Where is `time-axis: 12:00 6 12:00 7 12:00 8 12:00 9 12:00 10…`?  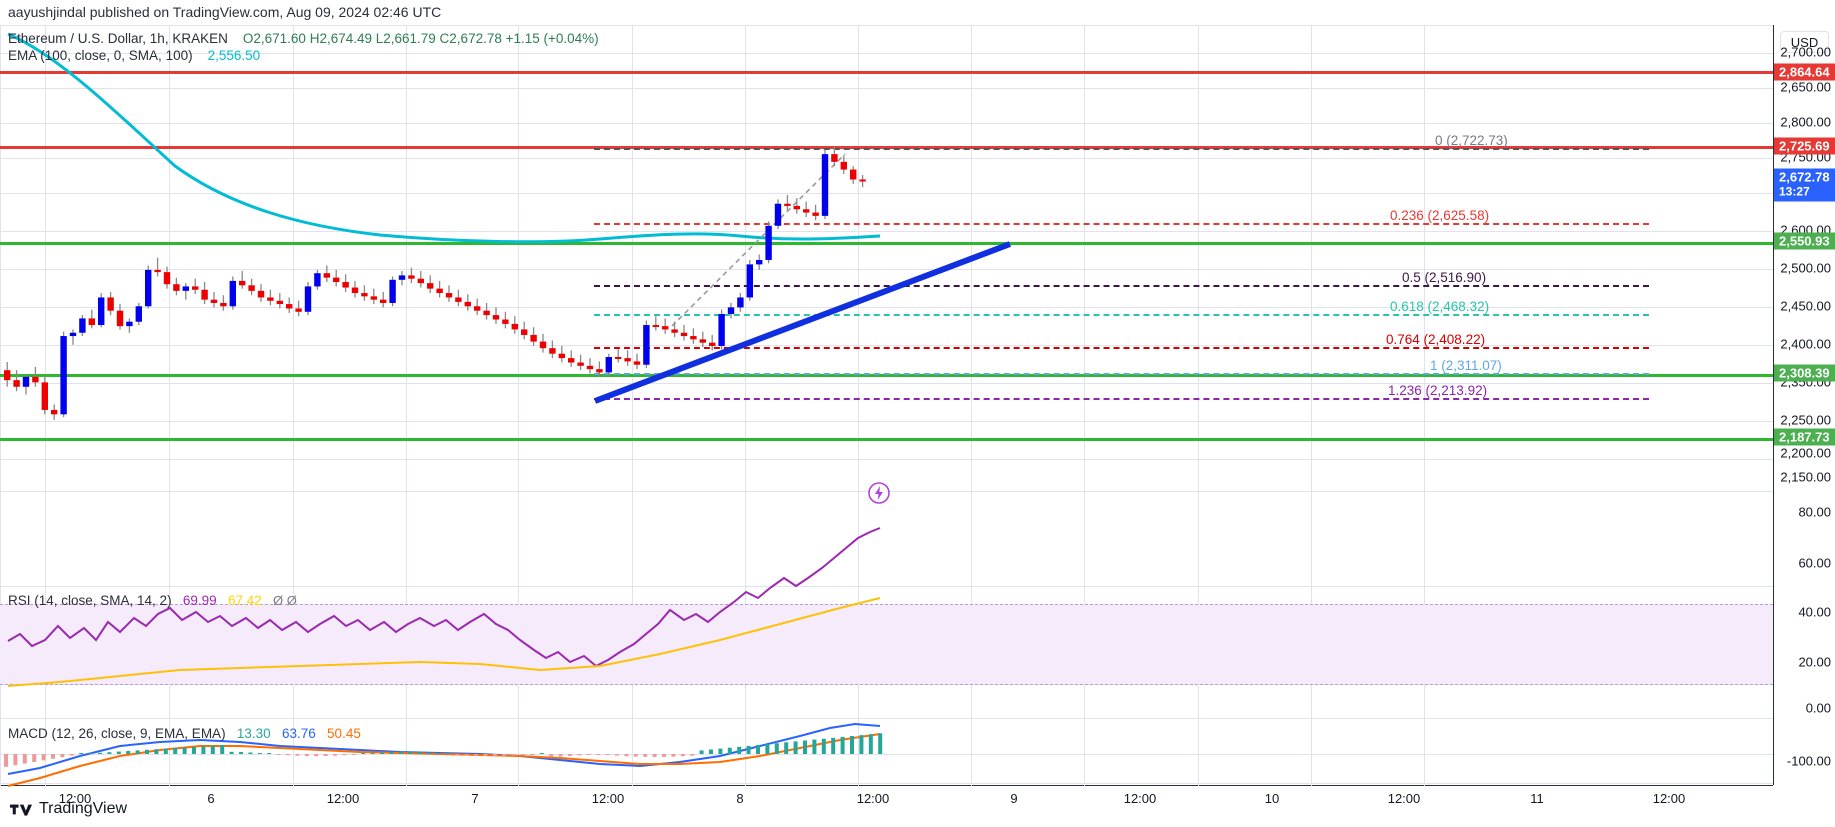 time-axis: 12:00 6 12:00 7 12:00 8 12:00 9 12:00 10… is located at coordinates (886, 798).